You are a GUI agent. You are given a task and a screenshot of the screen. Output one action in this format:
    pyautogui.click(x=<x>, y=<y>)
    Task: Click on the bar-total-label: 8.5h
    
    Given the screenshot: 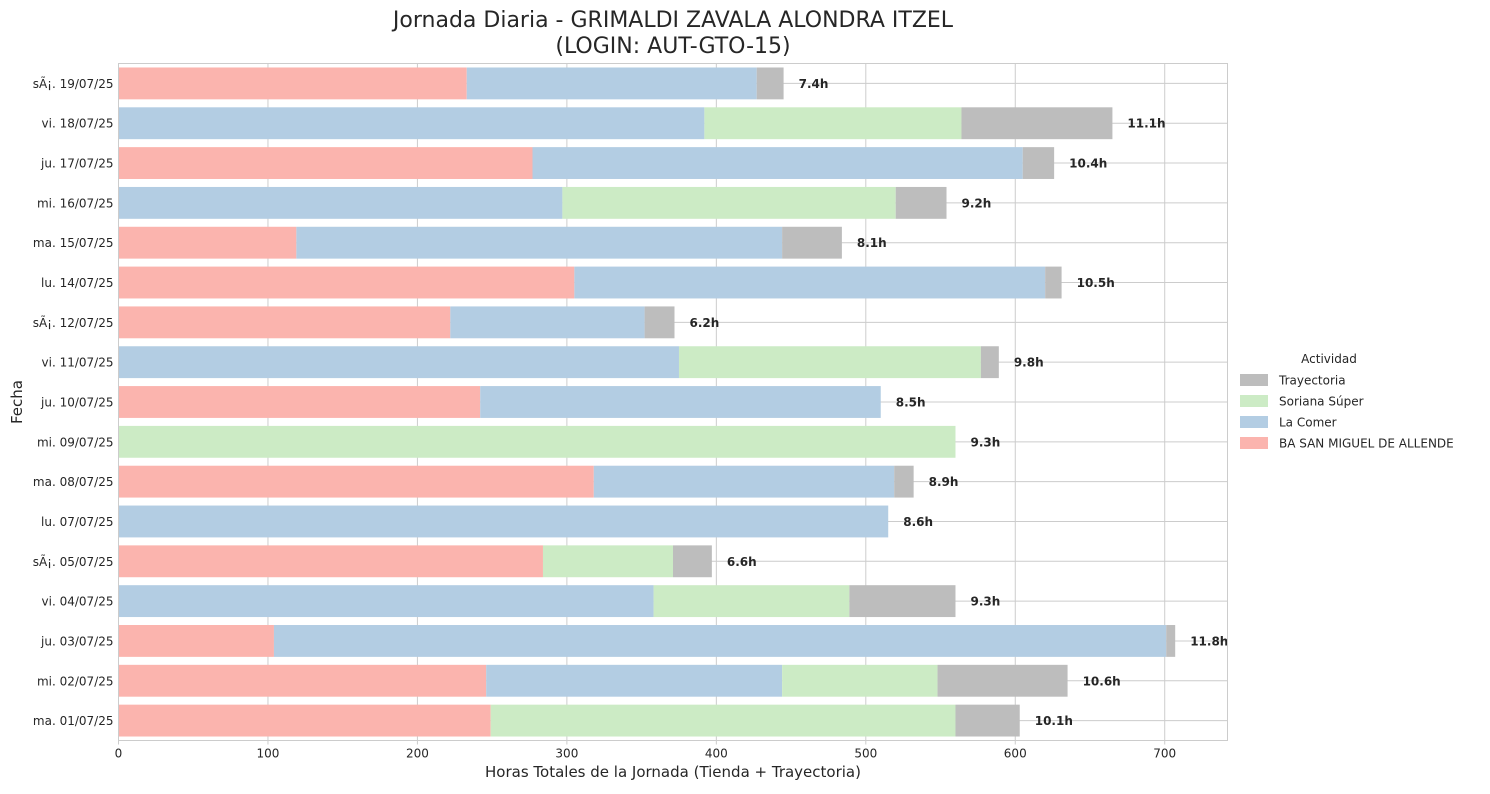 What is the action you would take?
    pyautogui.click(x=911, y=403)
    